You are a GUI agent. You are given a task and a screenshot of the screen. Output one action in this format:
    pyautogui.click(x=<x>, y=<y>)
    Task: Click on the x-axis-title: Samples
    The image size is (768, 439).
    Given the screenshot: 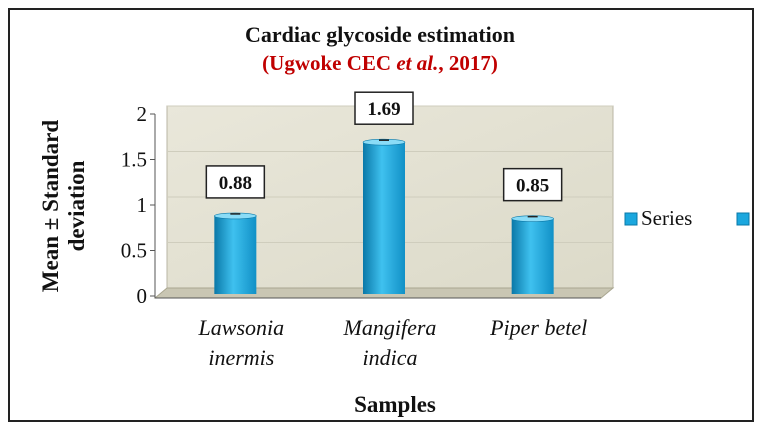 What is the action you would take?
    pyautogui.click(x=395, y=404)
    